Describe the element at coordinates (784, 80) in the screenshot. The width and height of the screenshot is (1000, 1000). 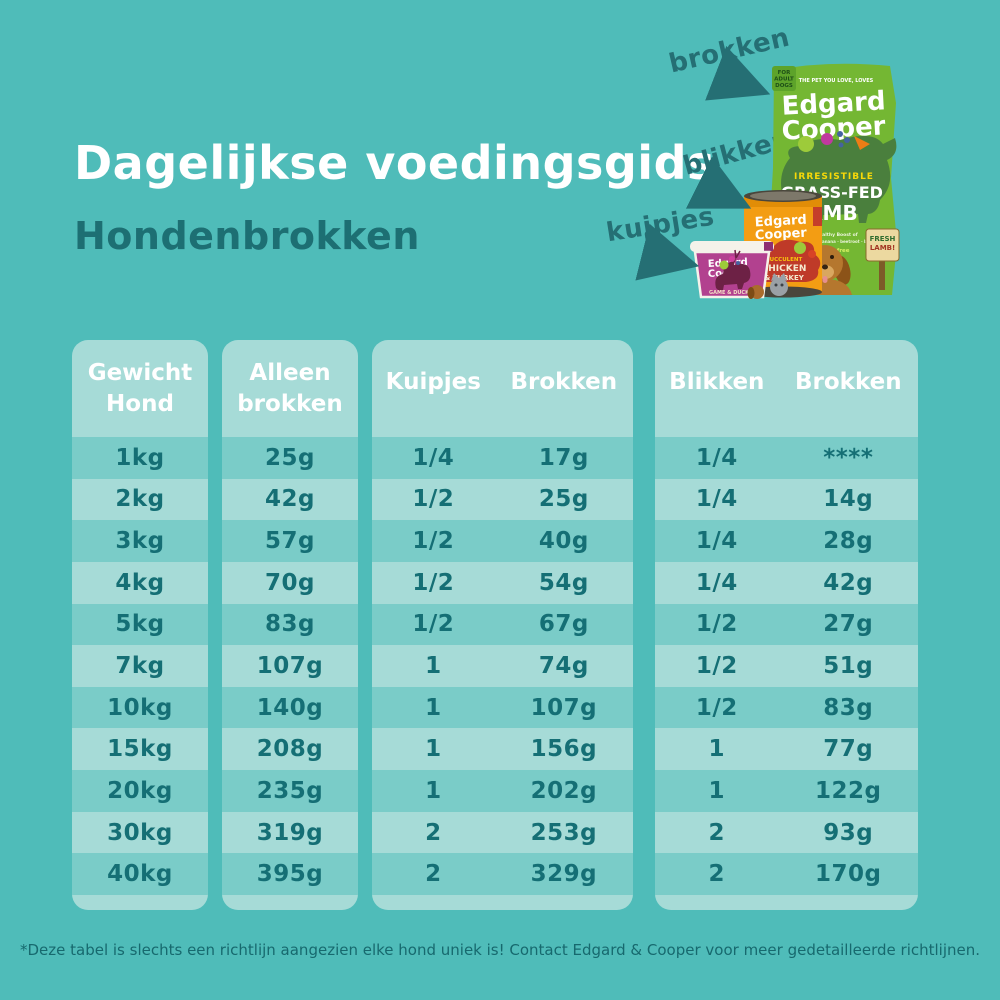
I see `bag-badge-line2: ADULT` at that location.